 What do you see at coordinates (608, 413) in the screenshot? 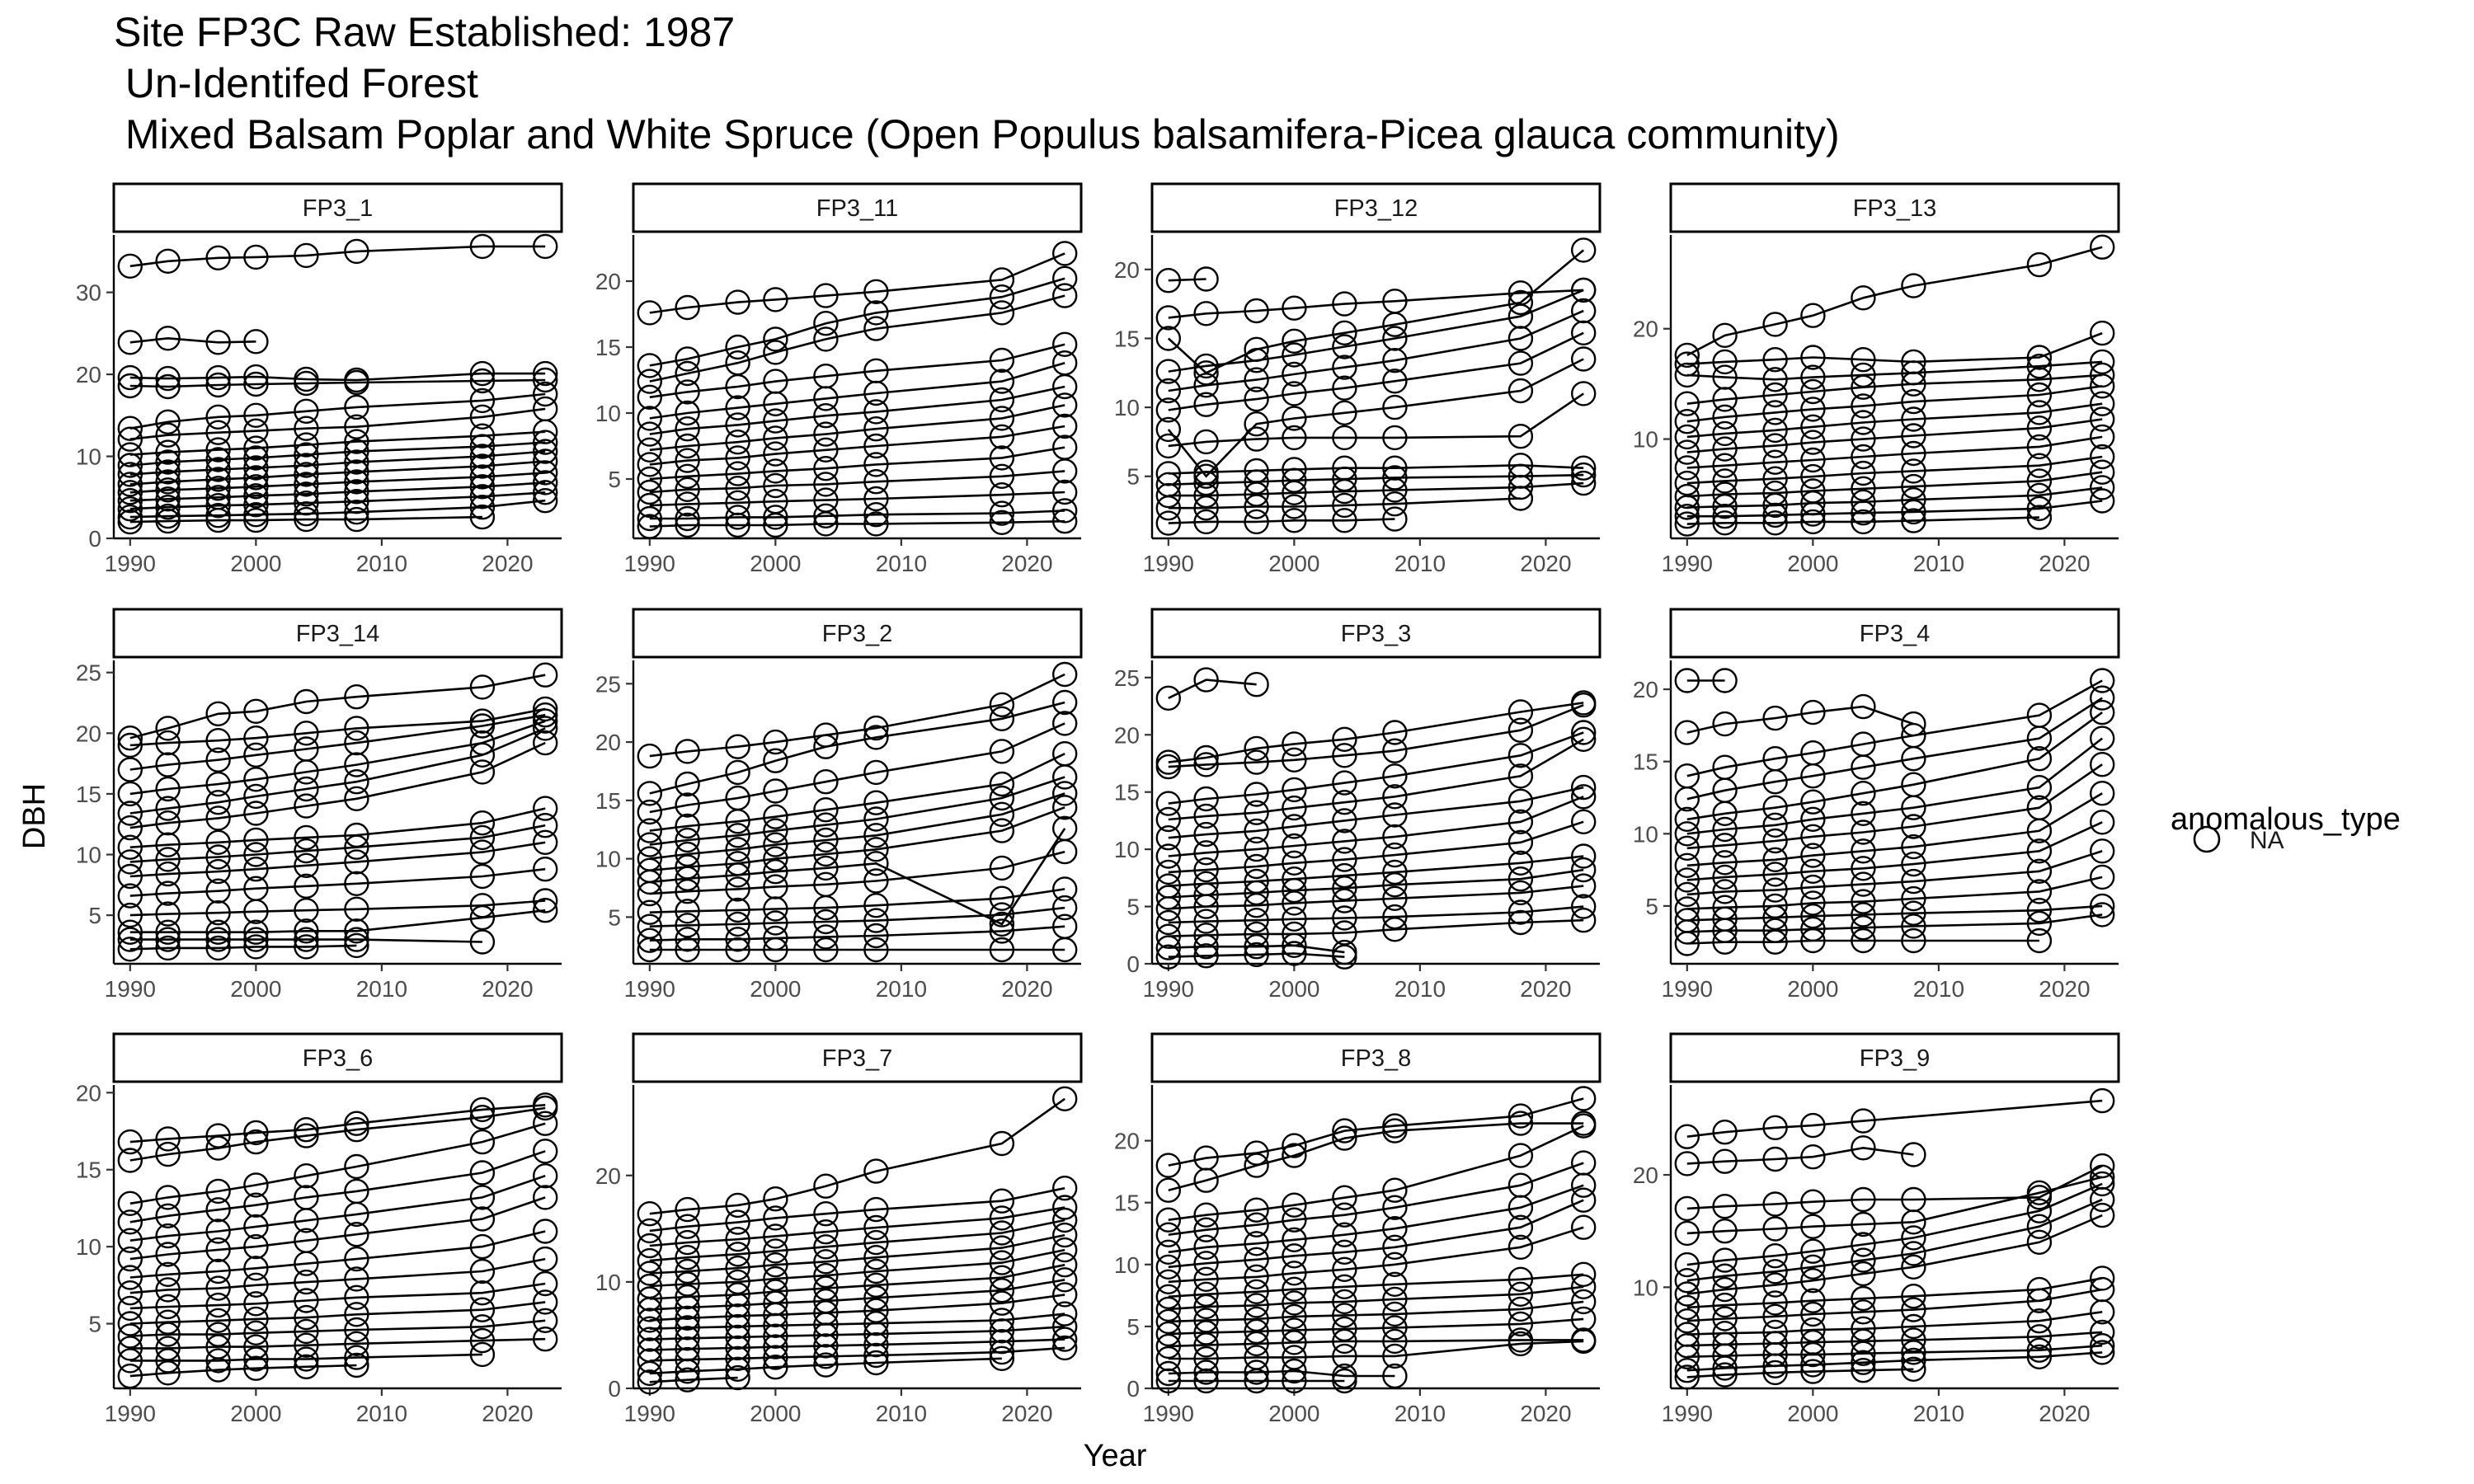
I see `y-tick-label: 10` at bounding box center [608, 413].